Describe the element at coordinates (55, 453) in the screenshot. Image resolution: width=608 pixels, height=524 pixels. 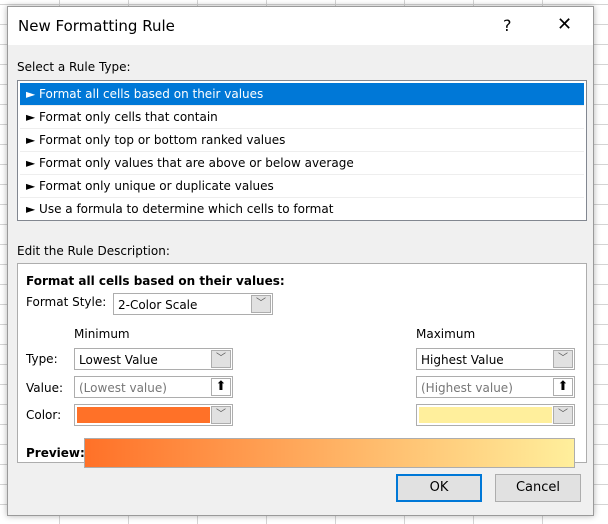
I see `preview-label: Preview:` at that location.